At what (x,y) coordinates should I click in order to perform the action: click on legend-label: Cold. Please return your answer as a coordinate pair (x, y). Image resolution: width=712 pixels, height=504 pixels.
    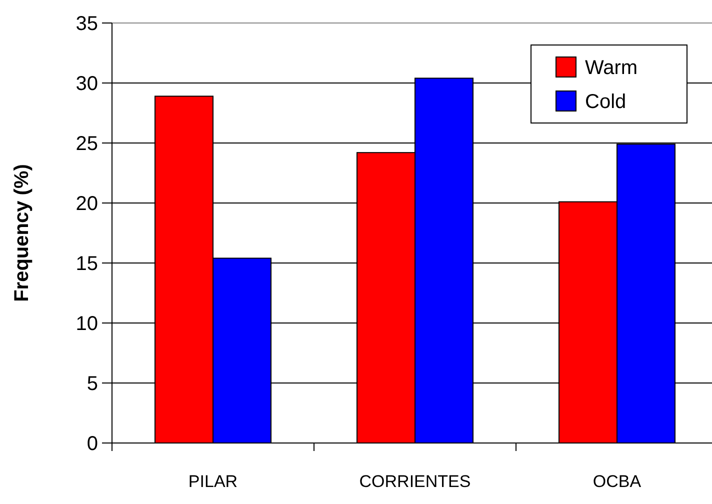
    Looking at the image, I should click on (605, 102).